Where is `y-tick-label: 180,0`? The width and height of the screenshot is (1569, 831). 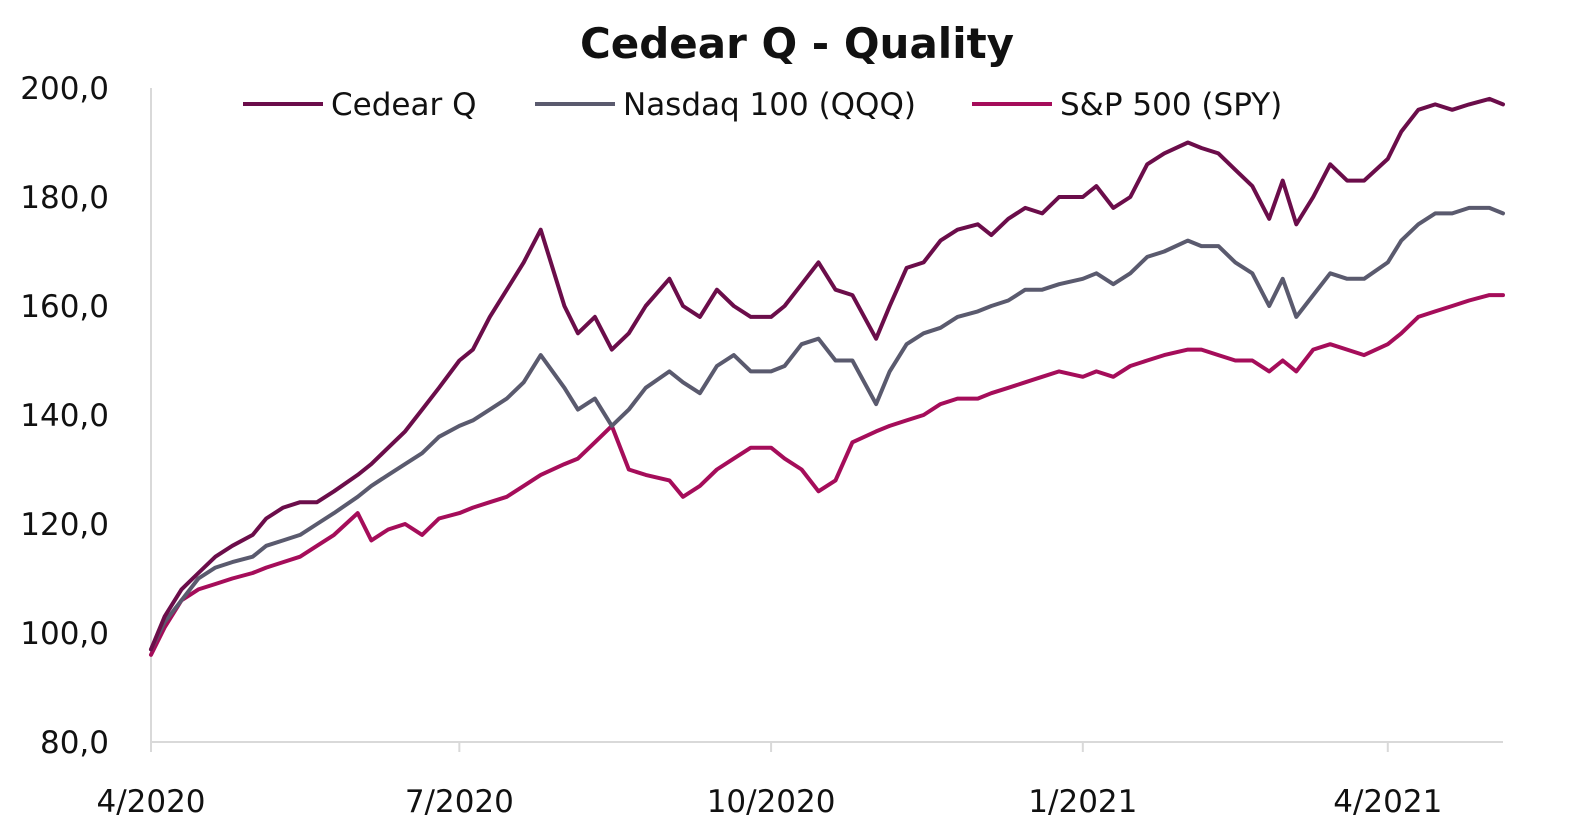
y-tick-label: 180,0 is located at coordinates (64, 198).